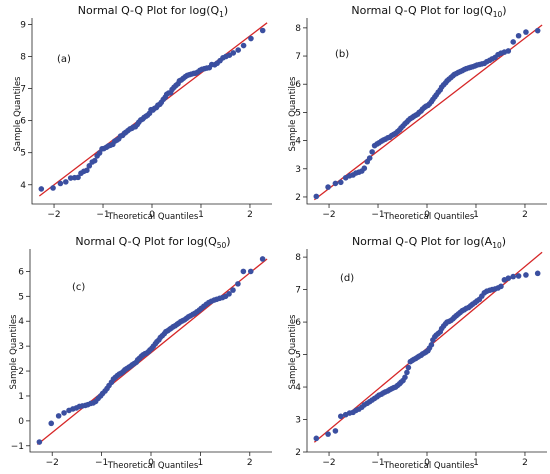 This screenshot has height=474, width=550. I want to click on panel-a-title: Normal Q-Q Plot for log(Q1), so click(153, 11).